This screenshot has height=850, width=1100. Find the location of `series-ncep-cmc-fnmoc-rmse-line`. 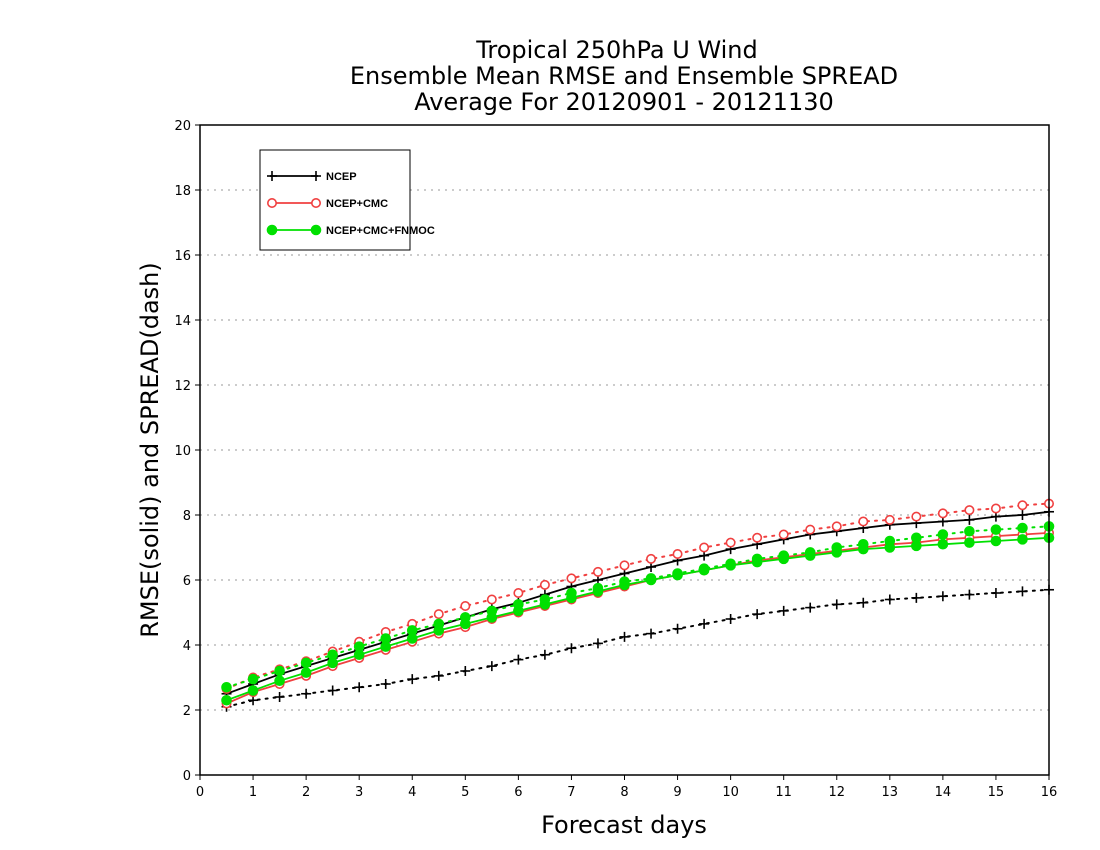

series-ncep-cmc-fnmoc-rmse-line is located at coordinates (637, 619).